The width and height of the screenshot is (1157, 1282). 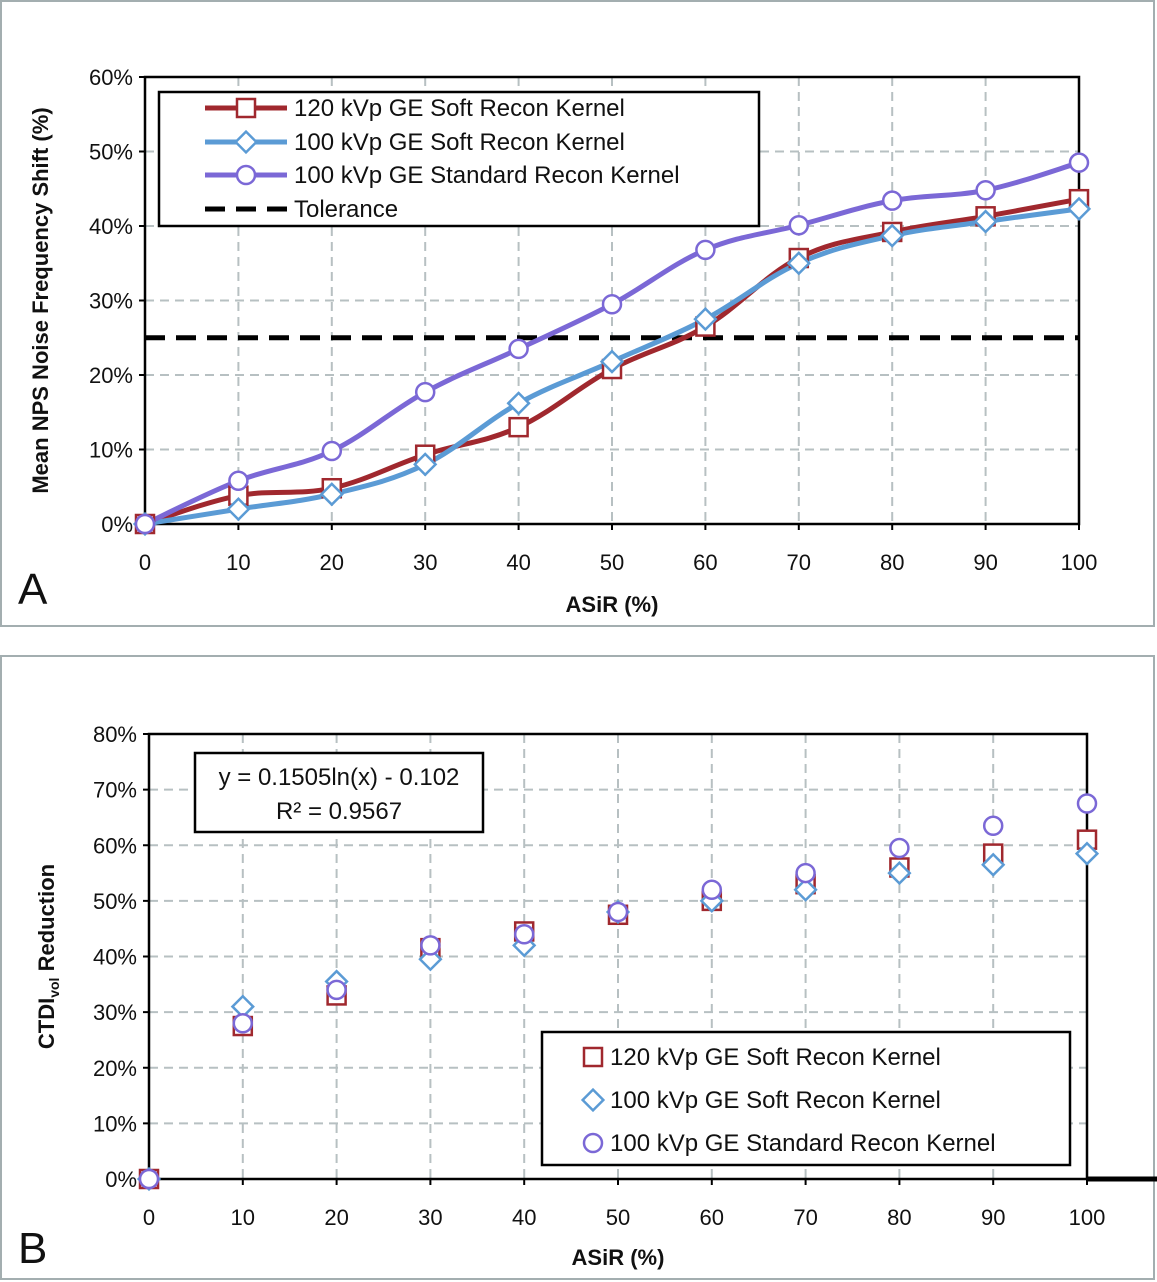 I want to click on chart-a-x-tick-label: 80, so click(x=892, y=562).